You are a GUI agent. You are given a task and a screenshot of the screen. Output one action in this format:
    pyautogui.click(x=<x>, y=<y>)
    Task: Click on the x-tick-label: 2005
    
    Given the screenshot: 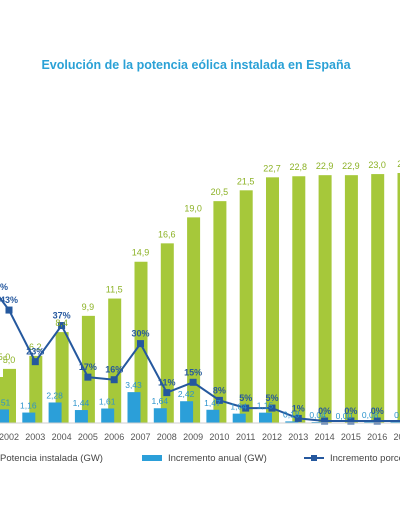 What is the action you would take?
    pyautogui.click(x=88, y=437)
    